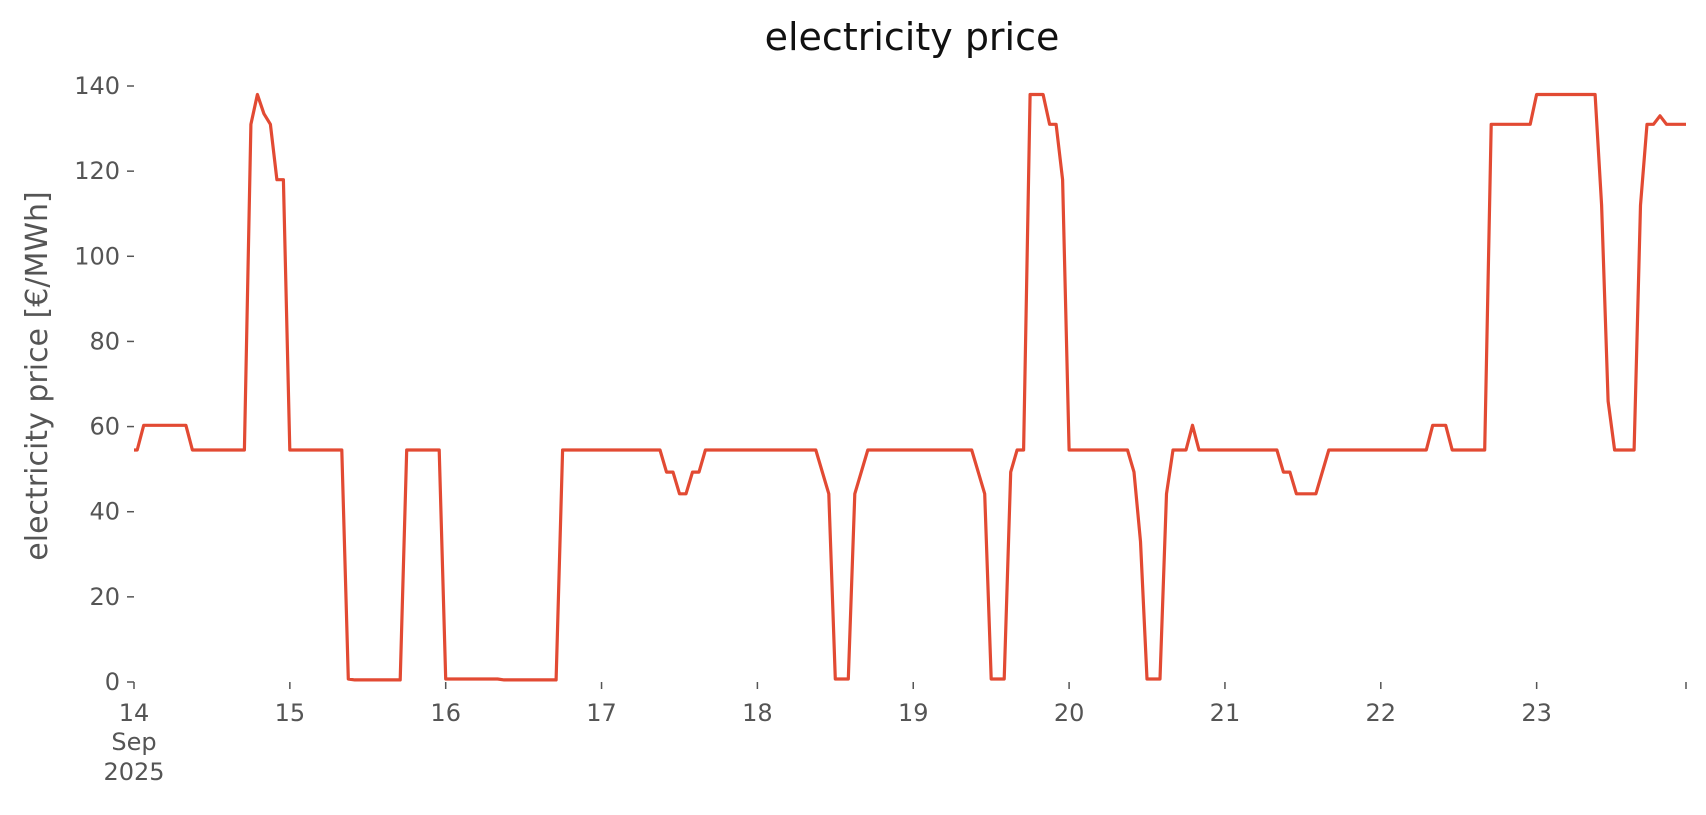 The width and height of the screenshot is (1706, 815). What do you see at coordinates (104, 384) in the screenshot?
I see `y-axis: 0 20 40 60 80 100 120 140` at bounding box center [104, 384].